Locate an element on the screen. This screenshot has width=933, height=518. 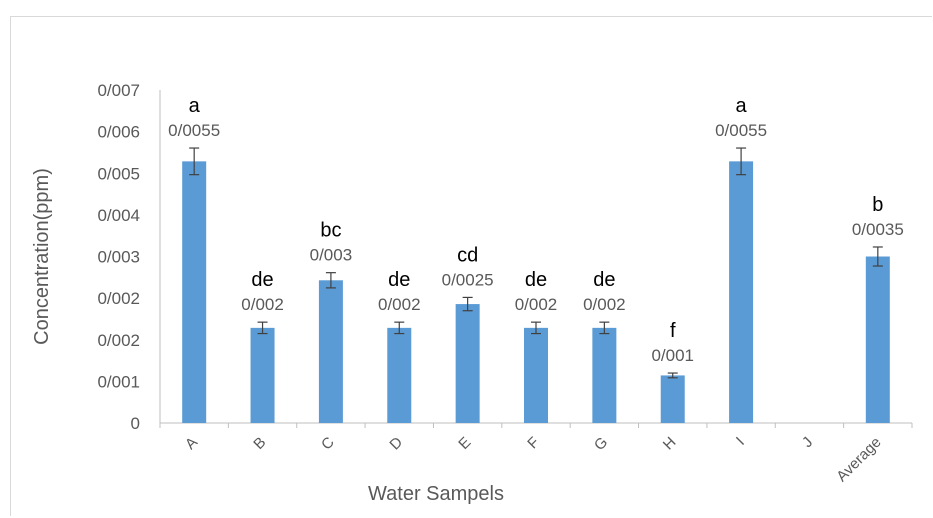
x-tick-label: D is located at coordinates (396, 444).